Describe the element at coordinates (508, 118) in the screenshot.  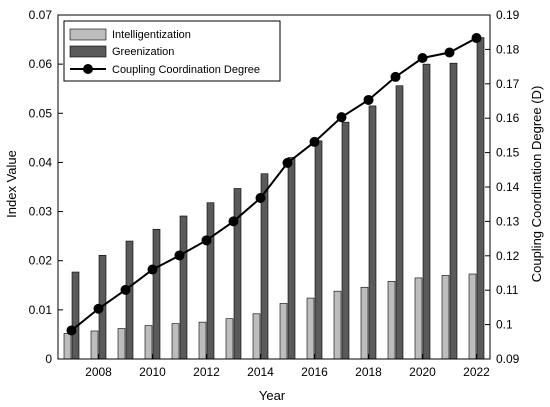
I see `y-right-tick-label: 0.16` at that location.